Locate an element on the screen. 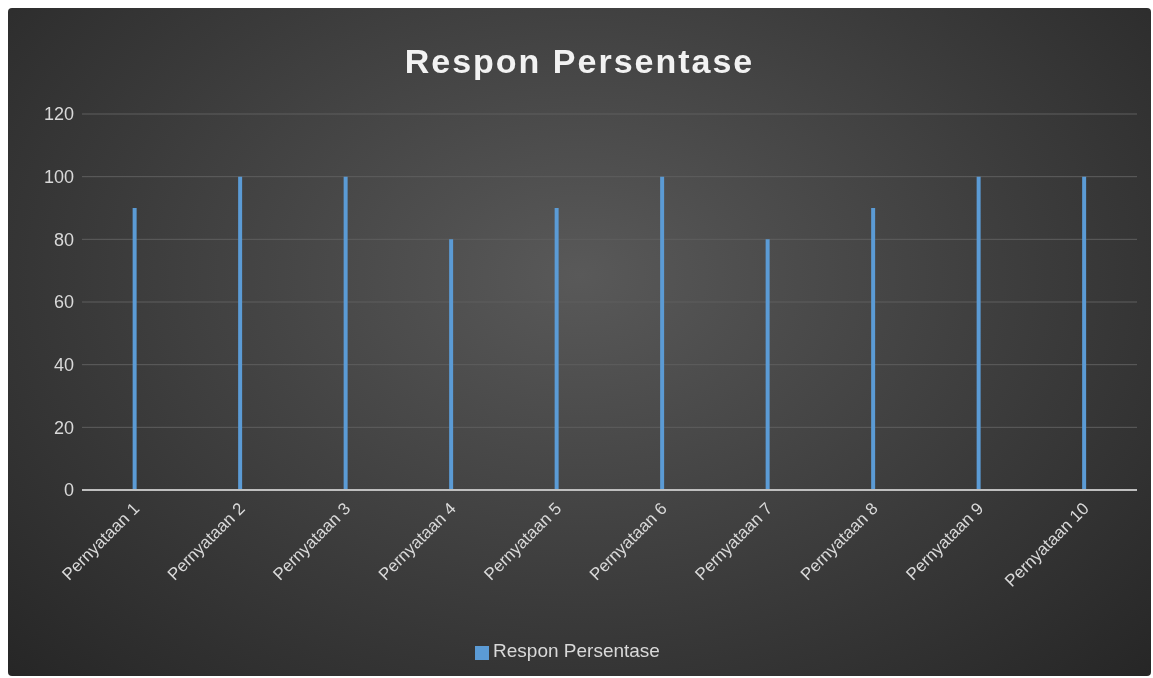 The height and width of the screenshot is (678, 1153). y-tick-label: 80 is located at coordinates (63, 239).